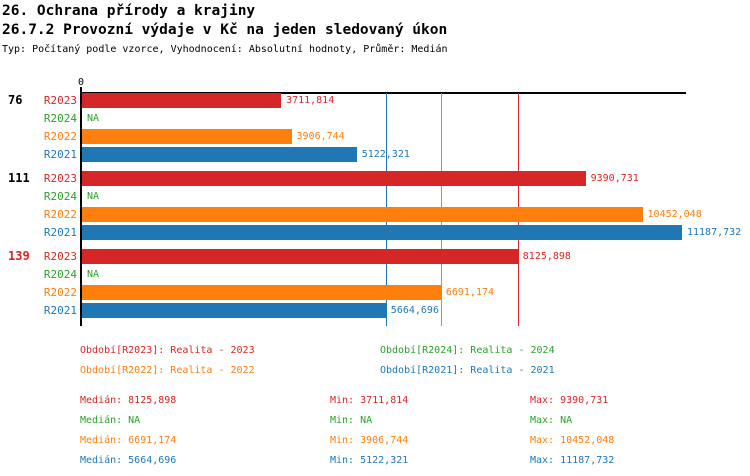  I want to click on legend-item-R2023: Období[R2023]: Realita - 2023, so click(167, 350).